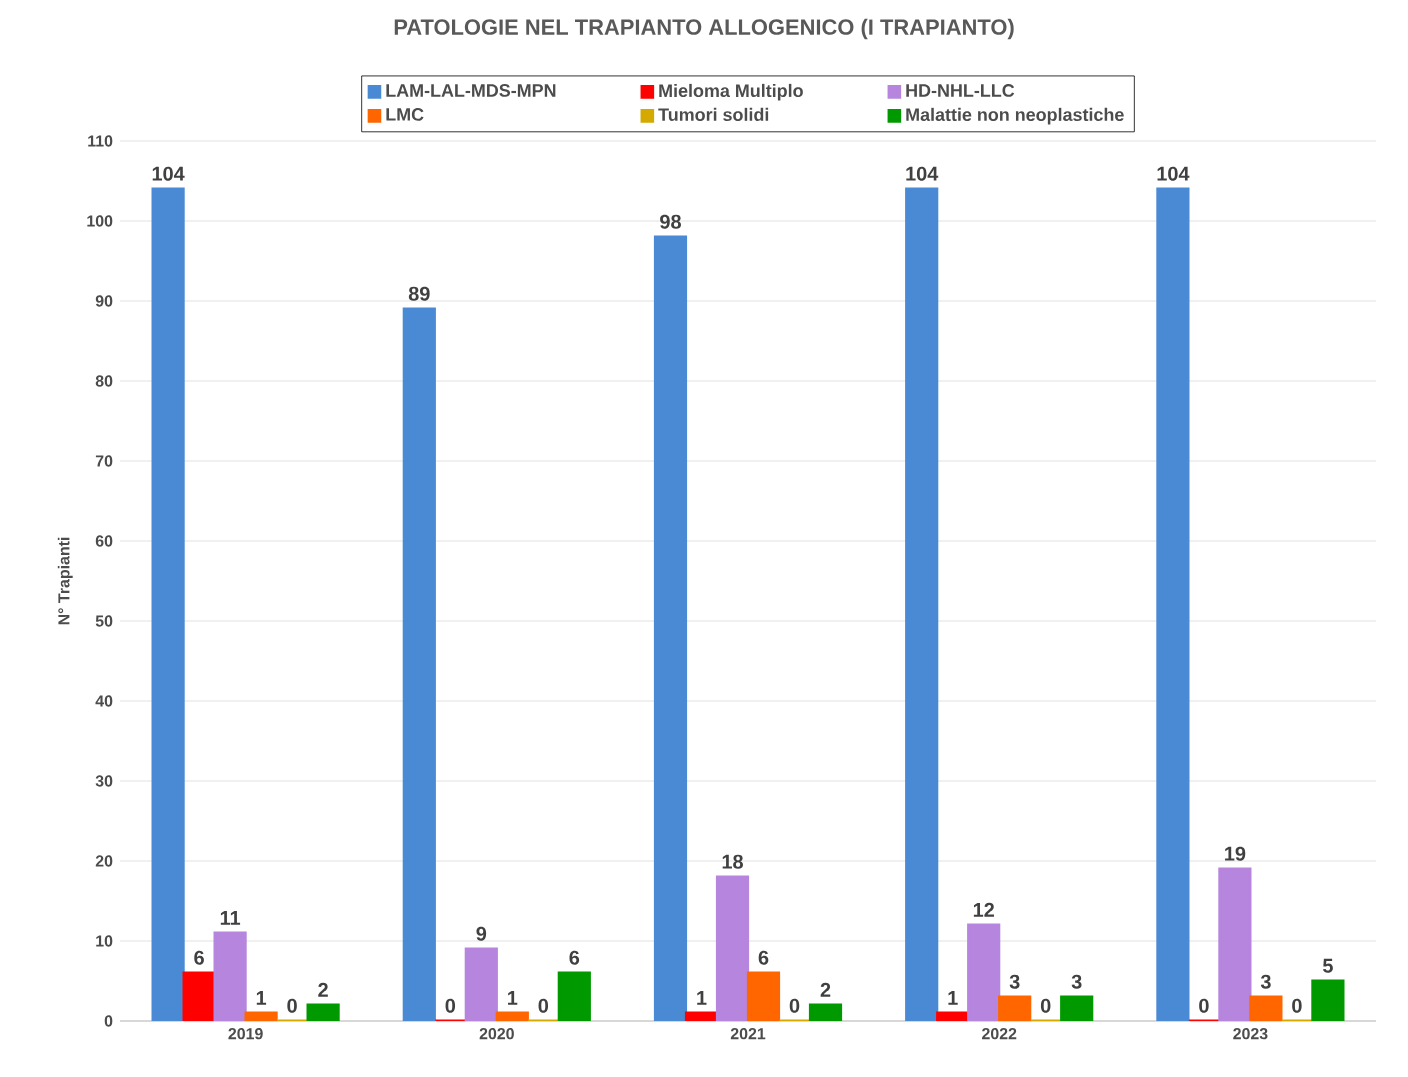  What do you see at coordinates (496, 1034) in the screenshot?
I see `x-tick-label: 2020` at bounding box center [496, 1034].